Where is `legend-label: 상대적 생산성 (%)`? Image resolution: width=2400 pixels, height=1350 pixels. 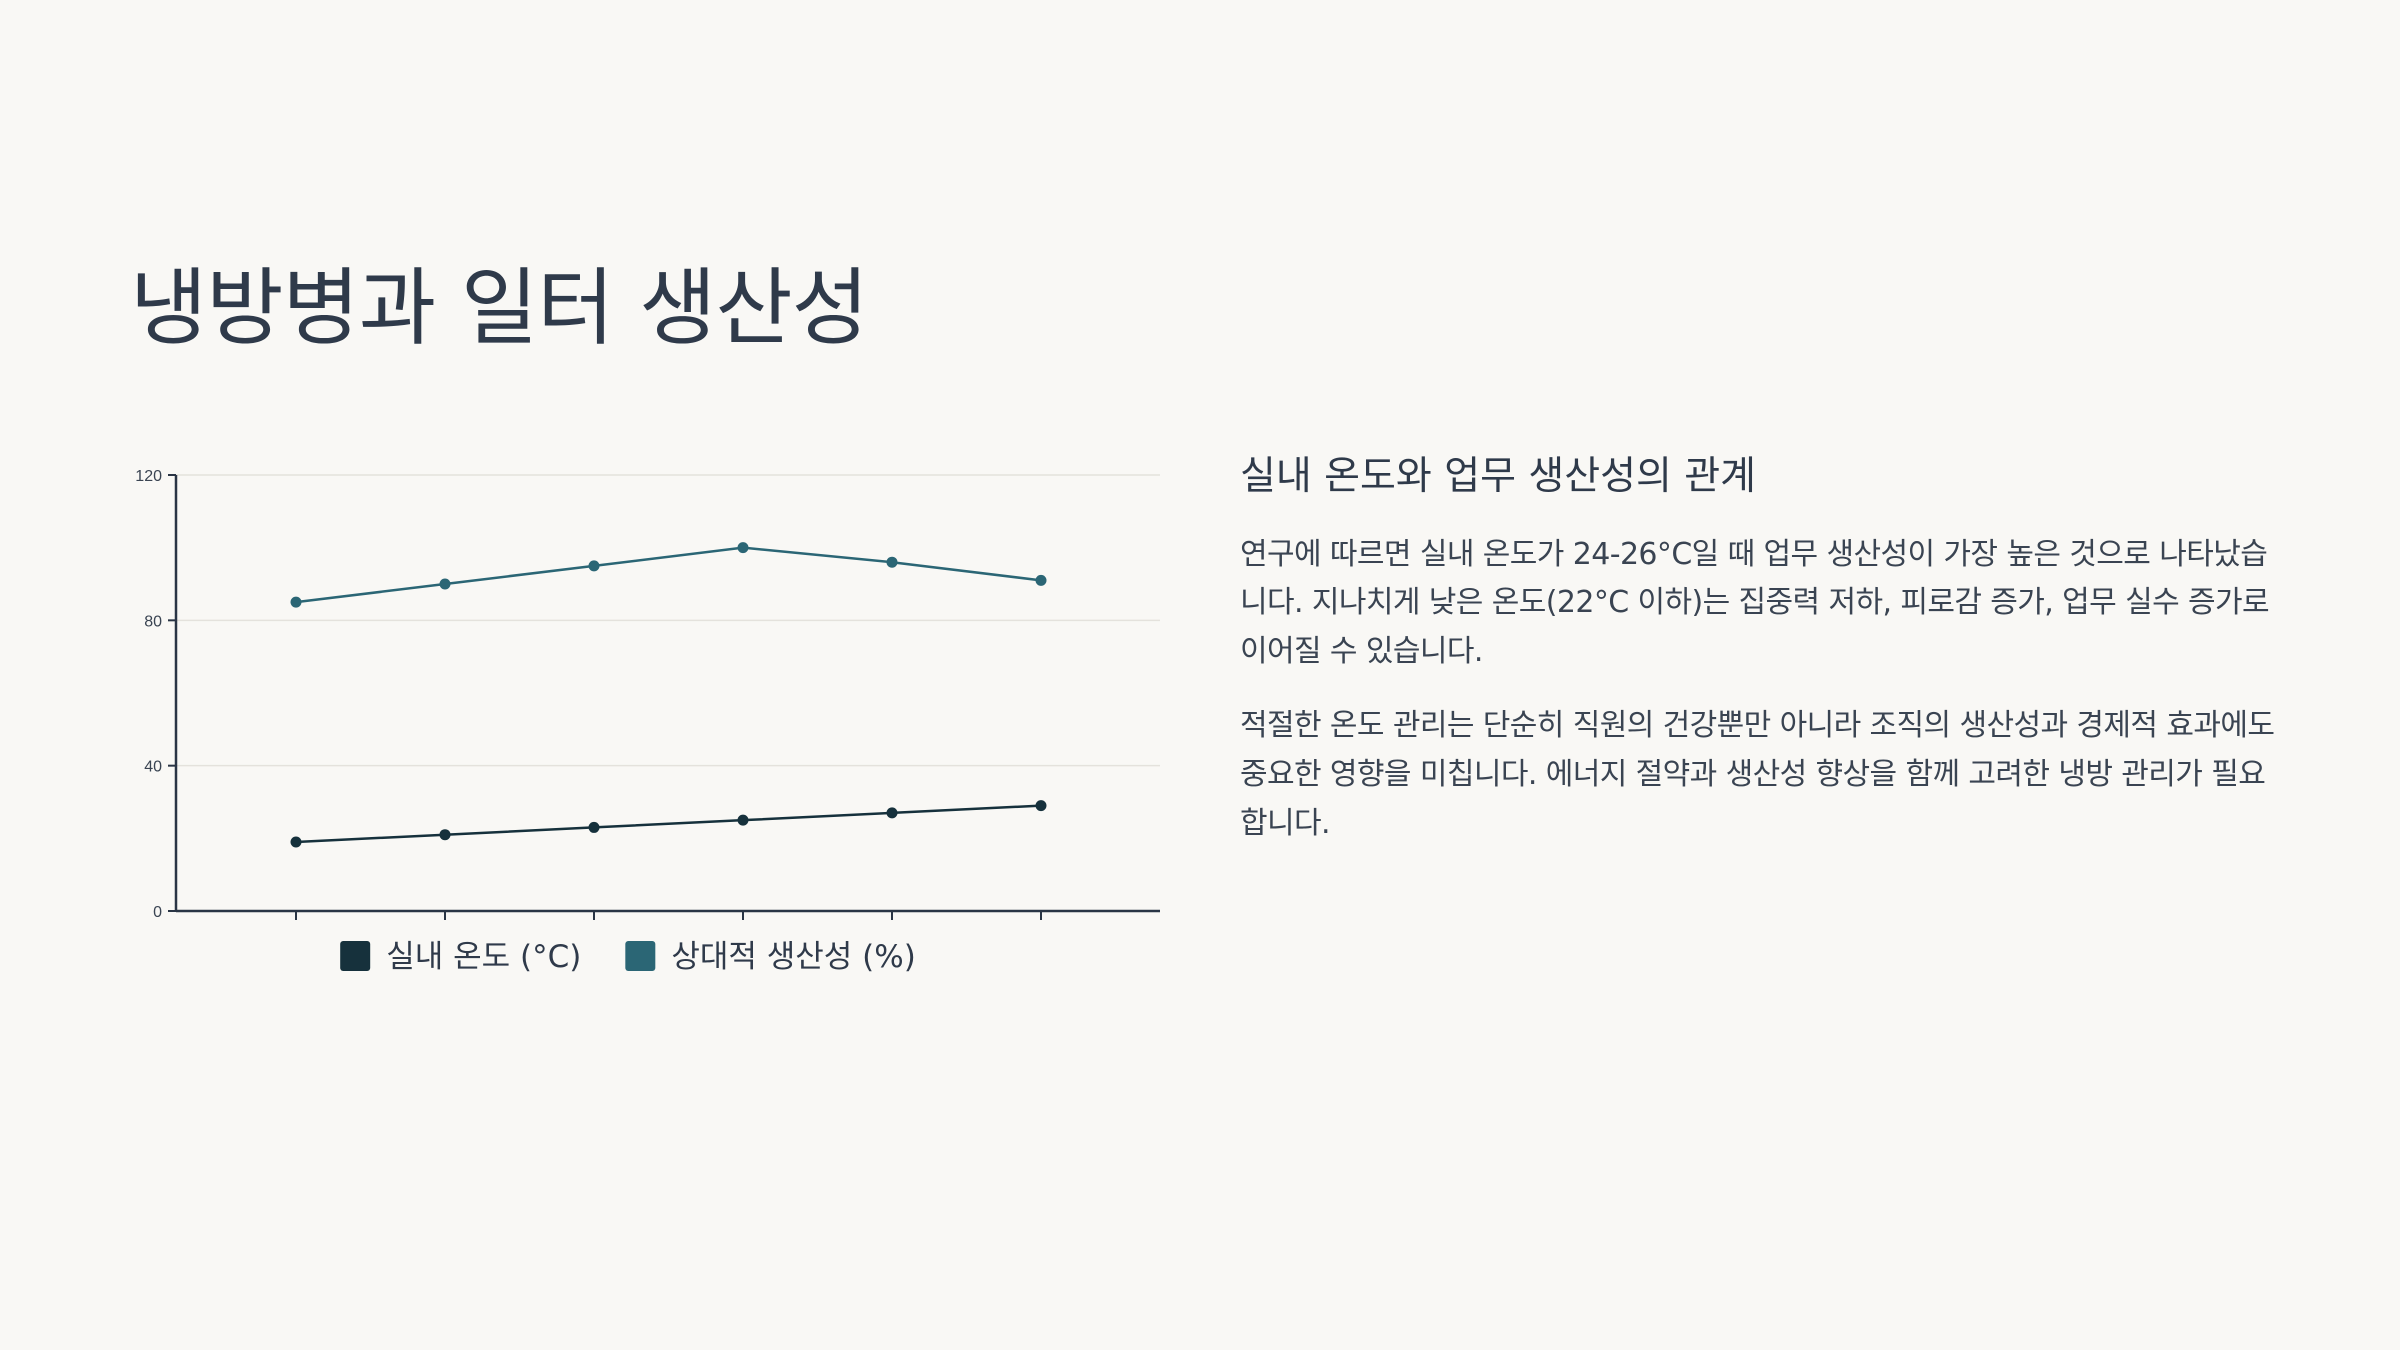 legend-label: 상대적 생산성 (%) is located at coordinates (793, 957).